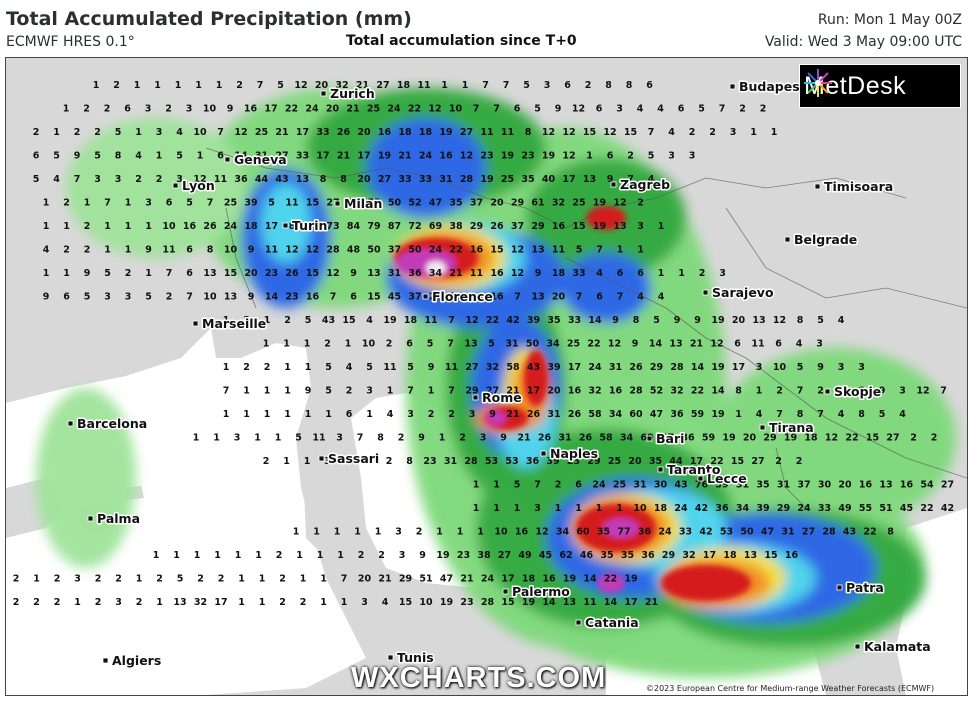 Image resolution: width=970 pixels, height=702 pixels. Describe the element at coordinates (511, 461) in the screenshot. I see `precip-value: 53` at that location.